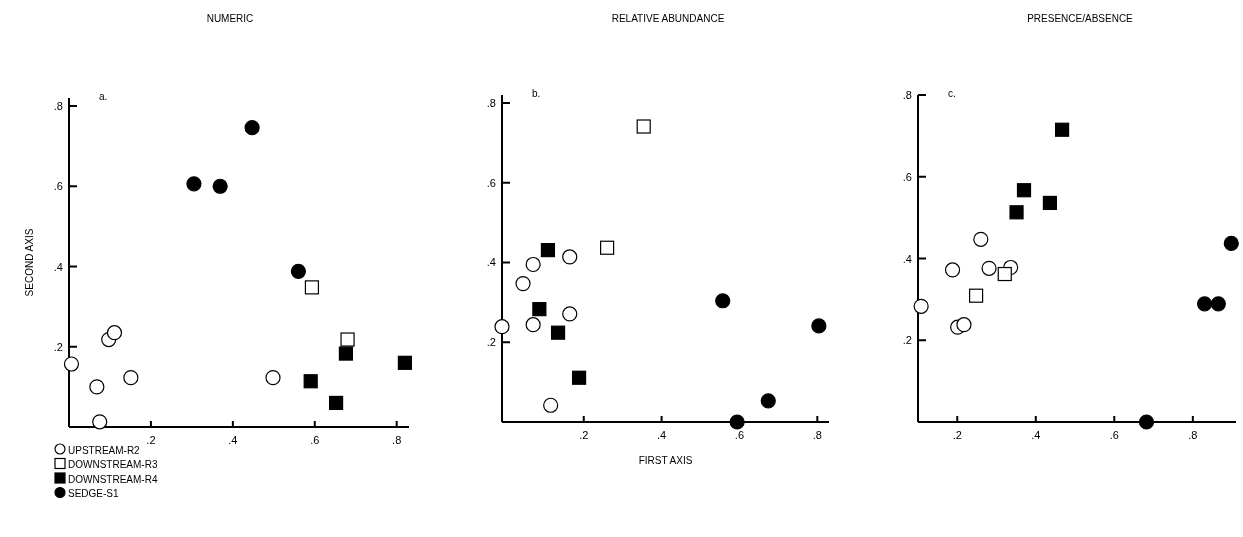 The width and height of the screenshot is (1243, 537). Describe the element at coordinates (1080, 18) in the screenshot. I see `chart-title: PRESENCE/ABSENCE` at that location.